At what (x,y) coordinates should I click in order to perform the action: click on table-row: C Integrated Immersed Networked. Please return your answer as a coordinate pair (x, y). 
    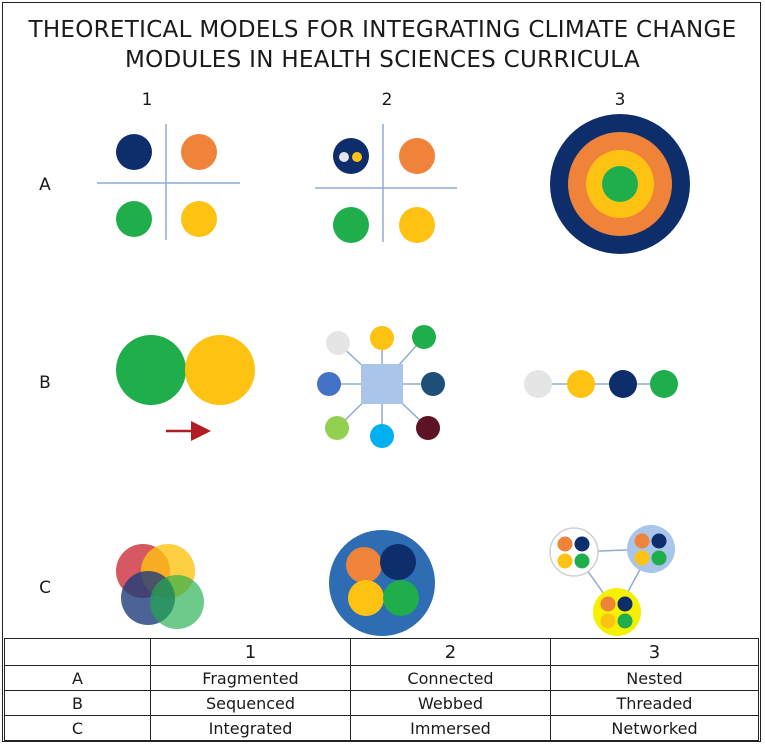
    Looking at the image, I should click on (381, 728).